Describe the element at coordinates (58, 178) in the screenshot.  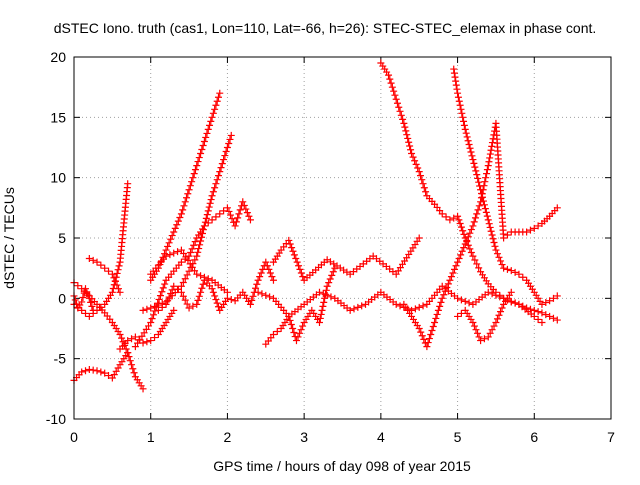
I see `y-tick-label: 10` at that location.